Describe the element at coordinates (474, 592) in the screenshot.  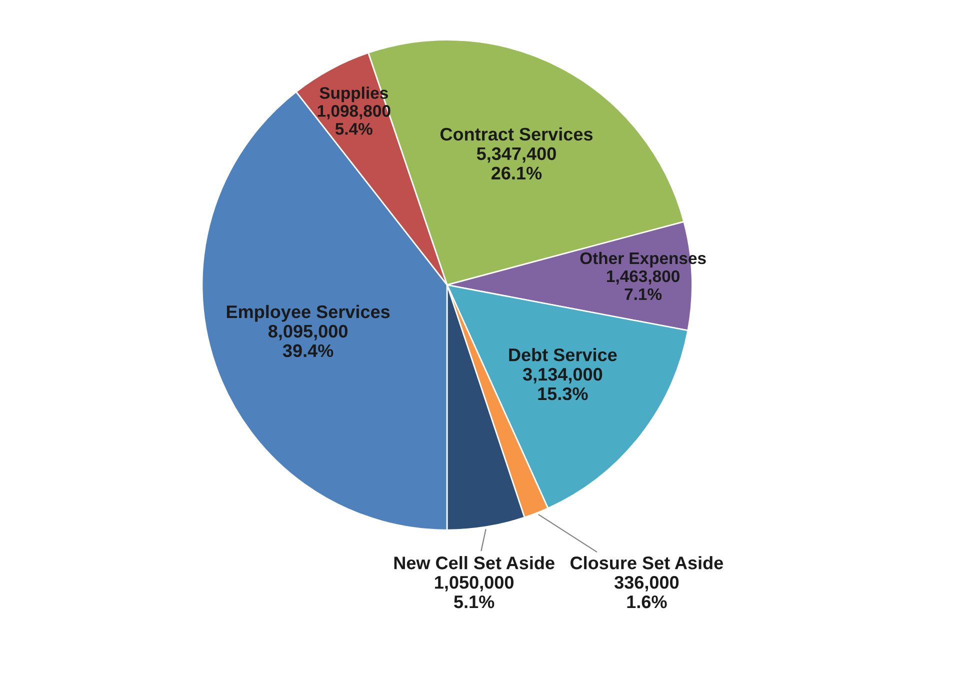
I see `data-label: 1,050,000 5.1%` at that location.